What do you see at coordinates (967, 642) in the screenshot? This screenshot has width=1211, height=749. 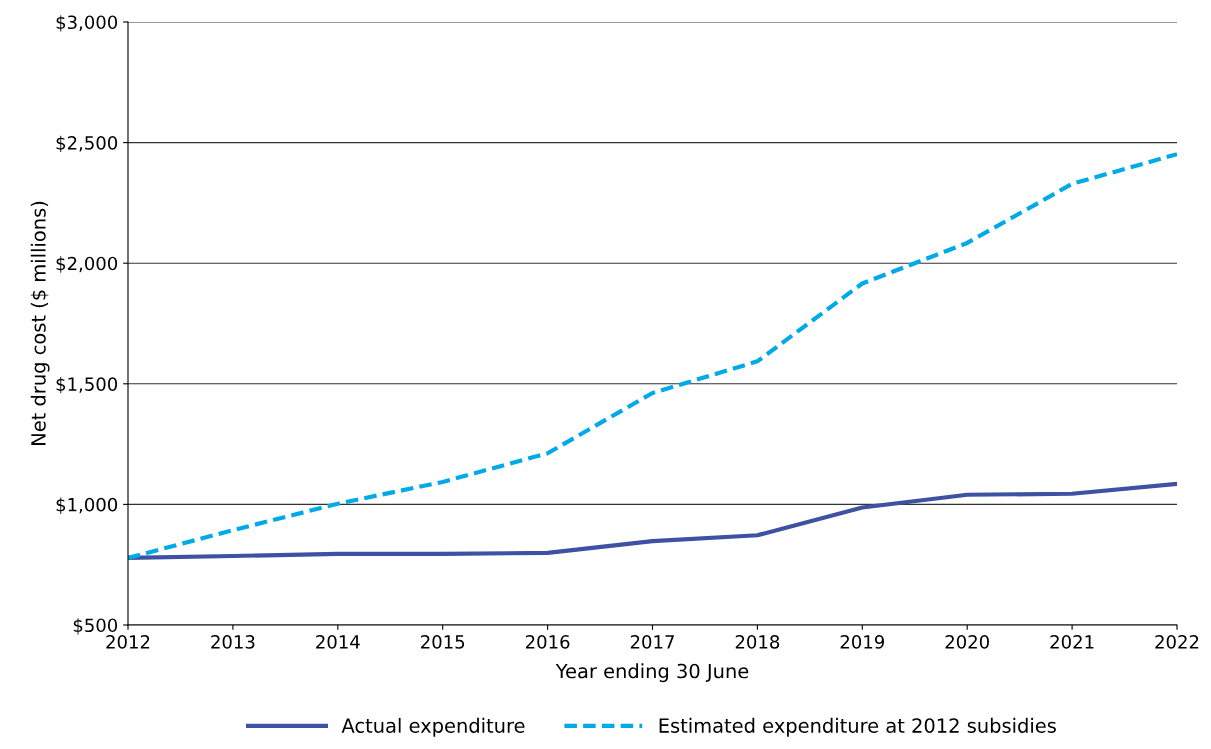 I see `x-tick-label: 2020` at bounding box center [967, 642].